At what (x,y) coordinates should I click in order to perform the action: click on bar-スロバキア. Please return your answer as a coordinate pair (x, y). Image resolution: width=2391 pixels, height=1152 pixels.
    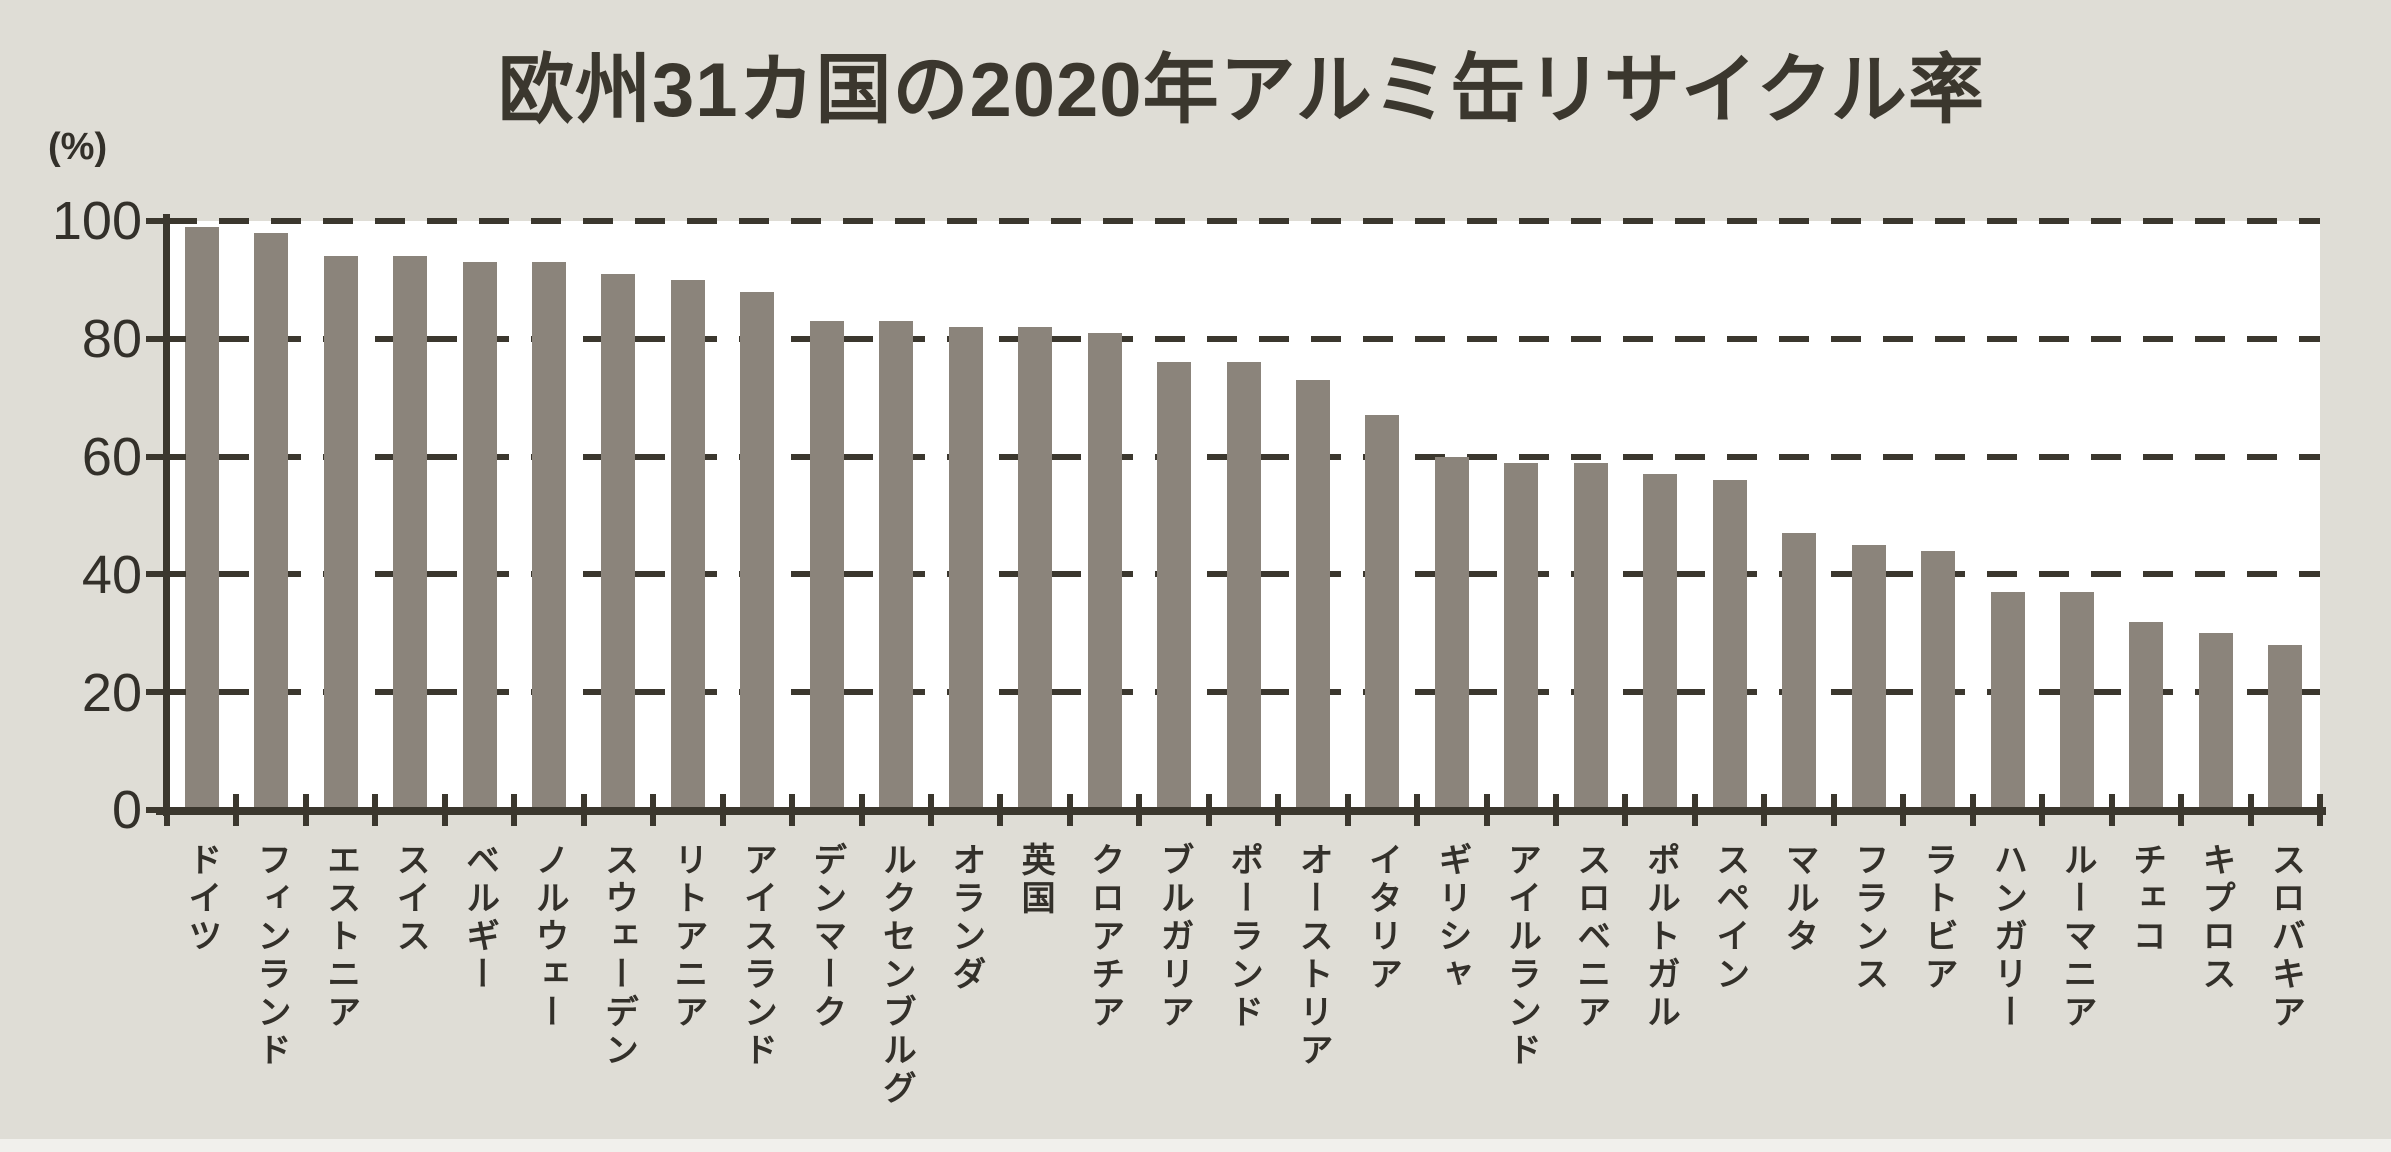
    Looking at the image, I should click on (2285, 727).